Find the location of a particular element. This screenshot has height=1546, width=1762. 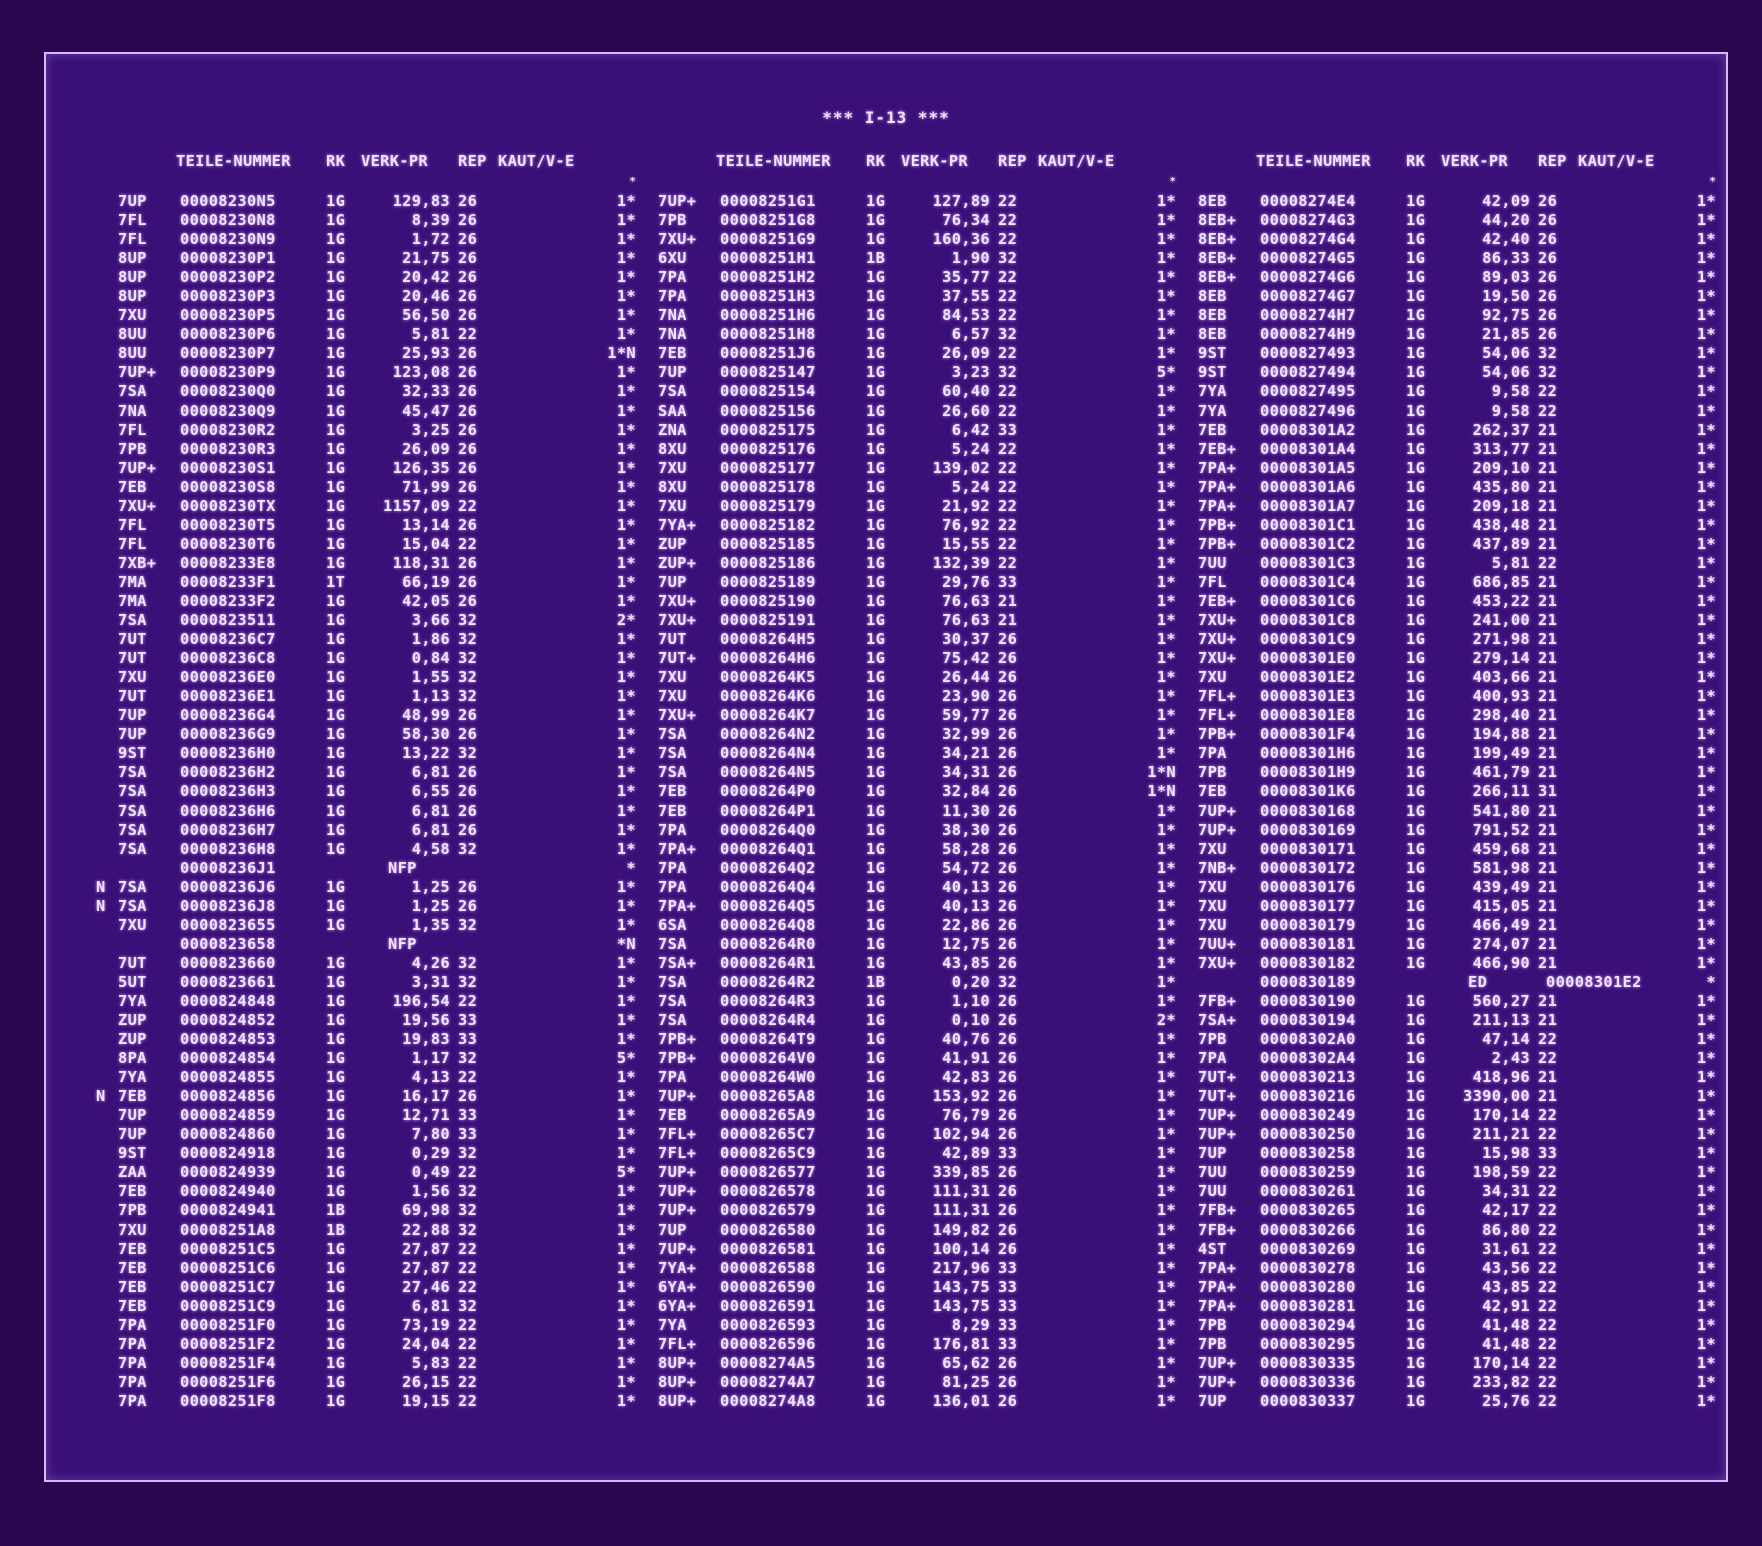

row-part-number: 00008251G9 is located at coordinates (768, 239).